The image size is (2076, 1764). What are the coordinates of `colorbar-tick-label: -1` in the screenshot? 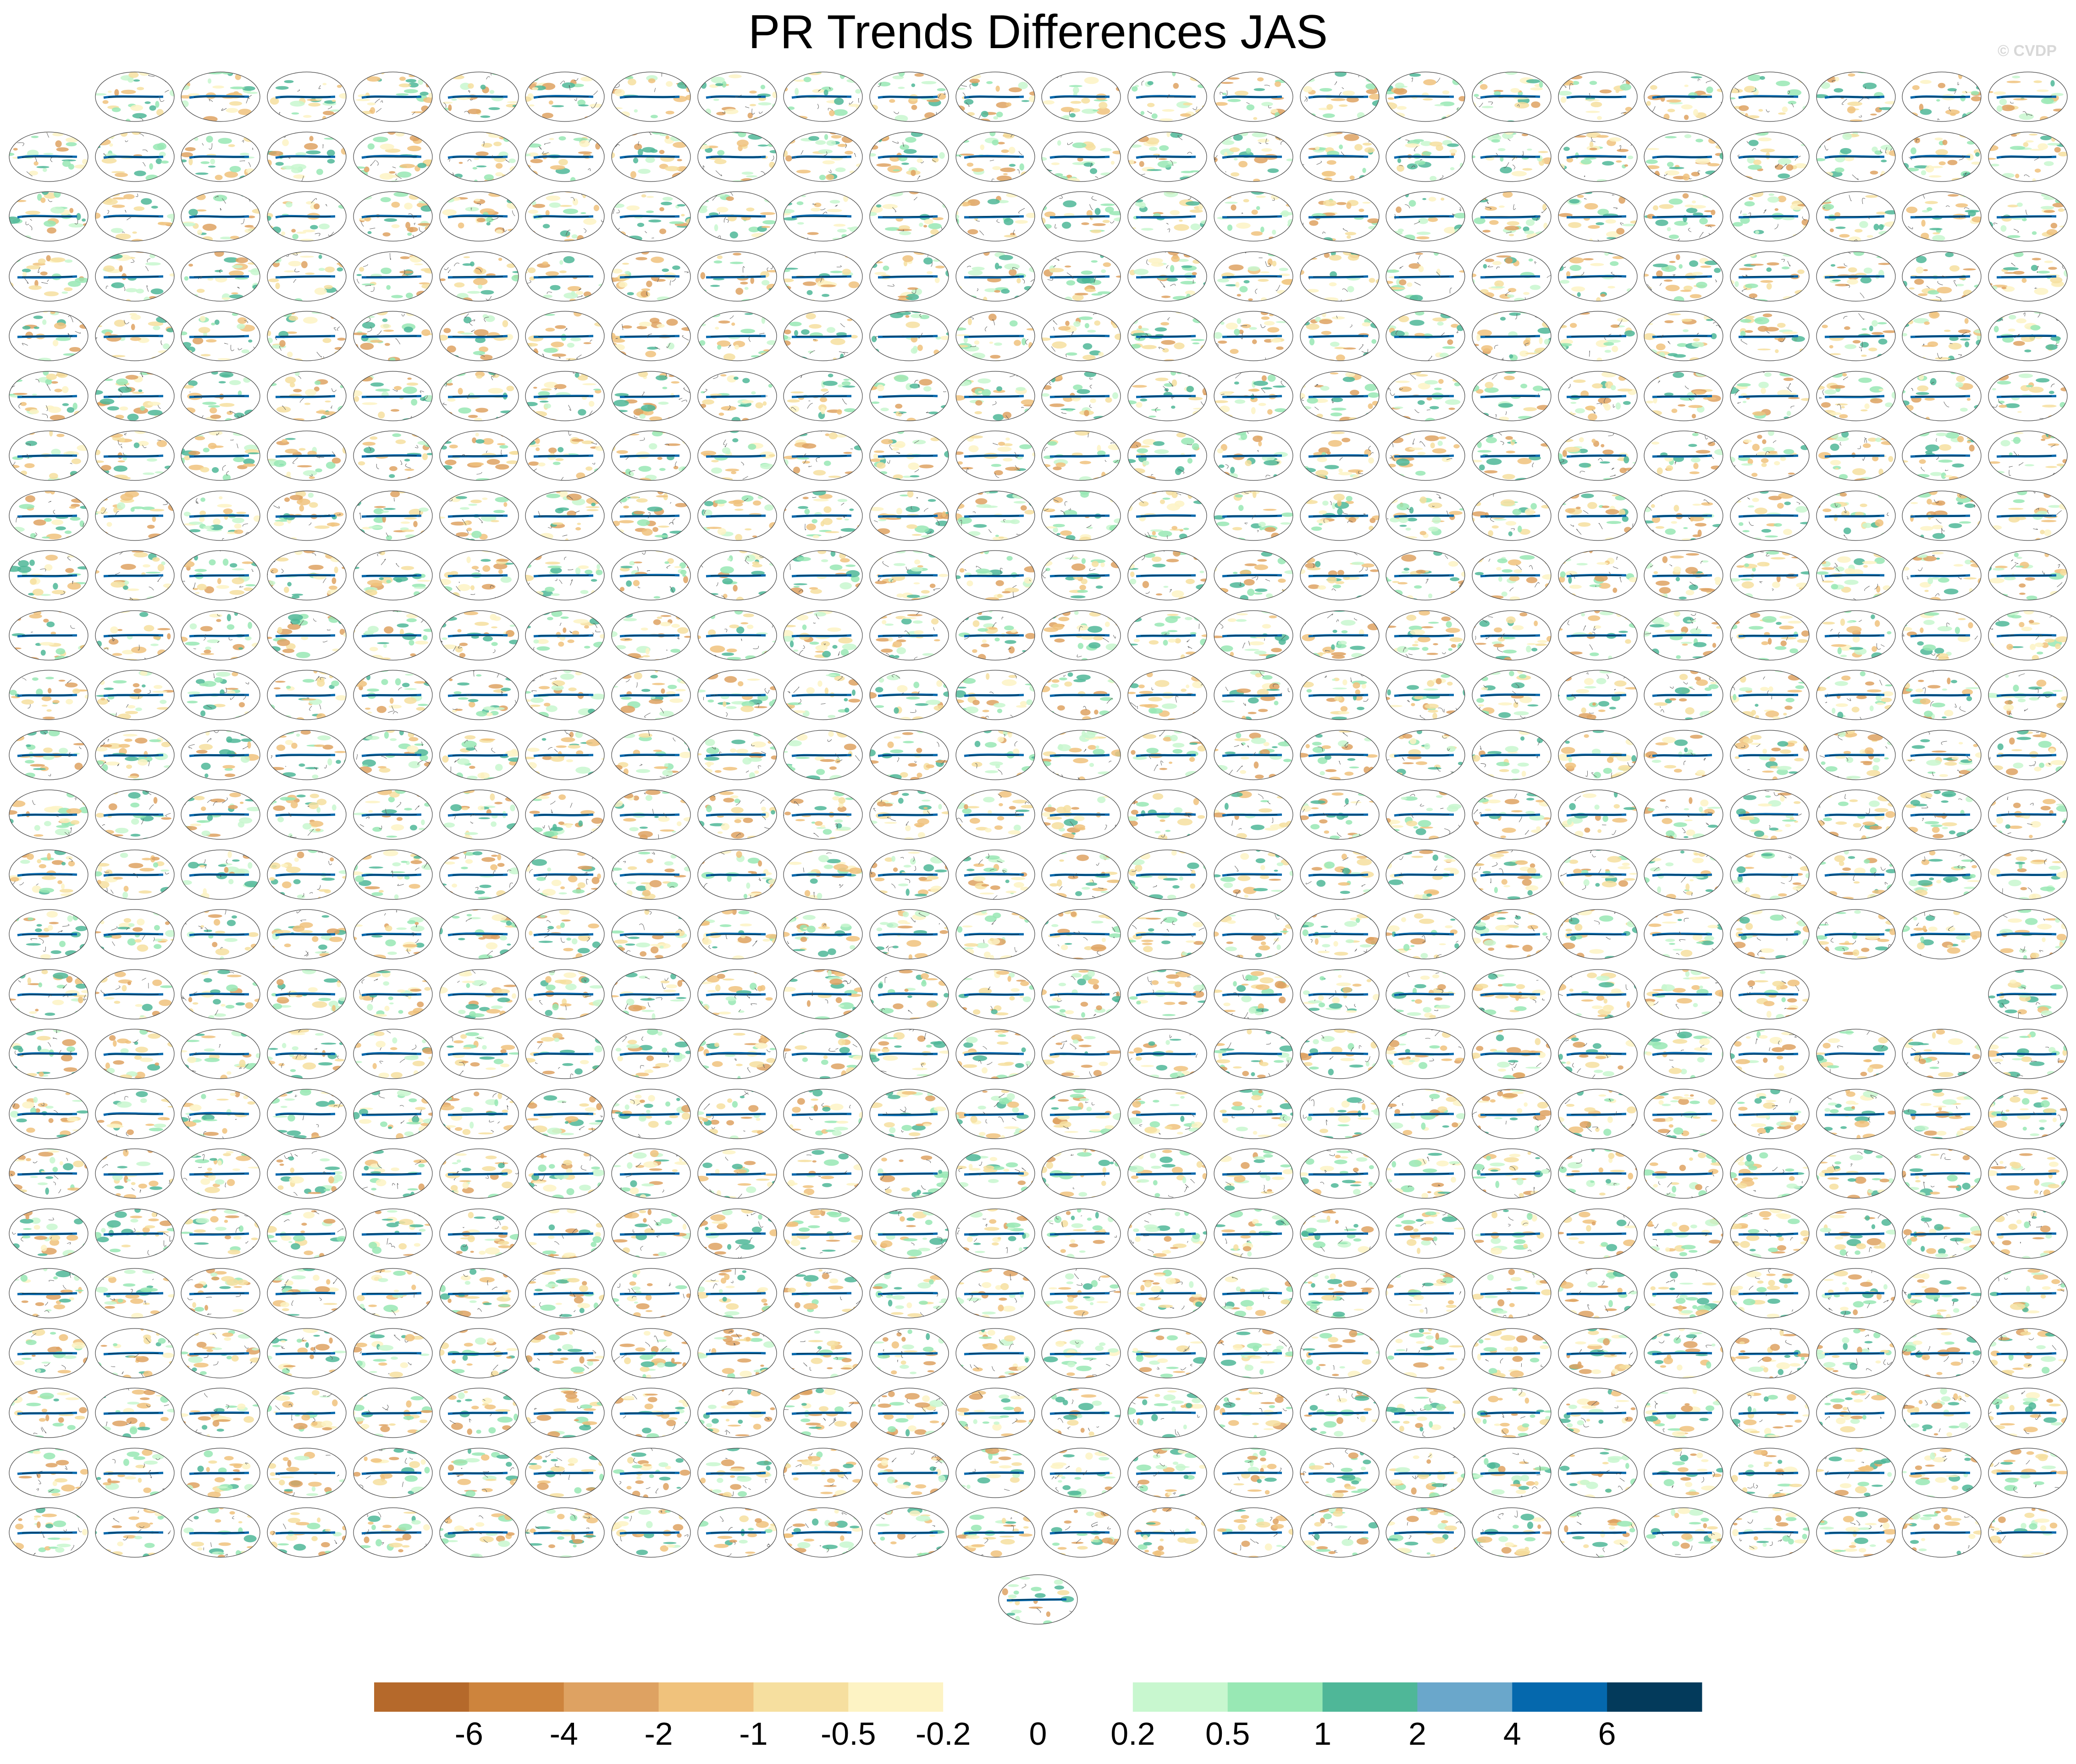 It's located at (753, 1734).